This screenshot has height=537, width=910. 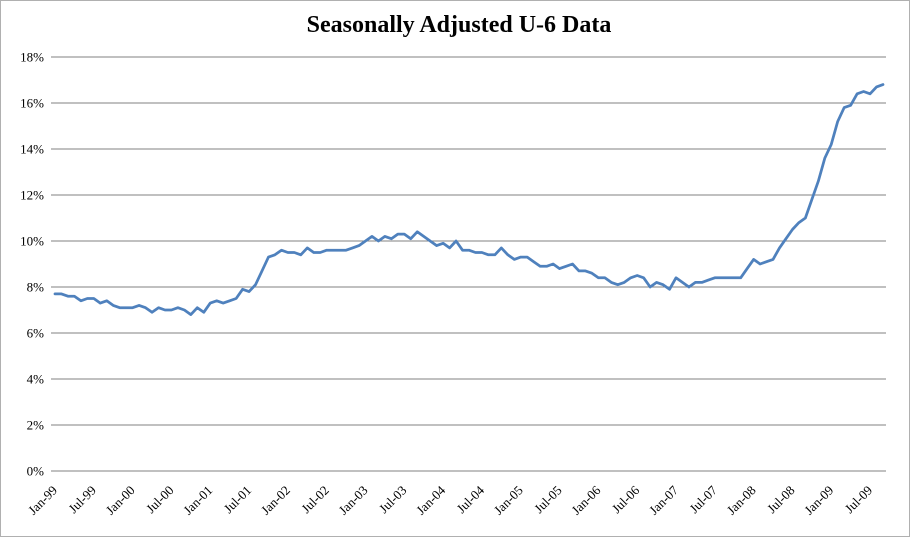 I want to click on y-axis-tick-label: 4%, so click(x=36, y=379).